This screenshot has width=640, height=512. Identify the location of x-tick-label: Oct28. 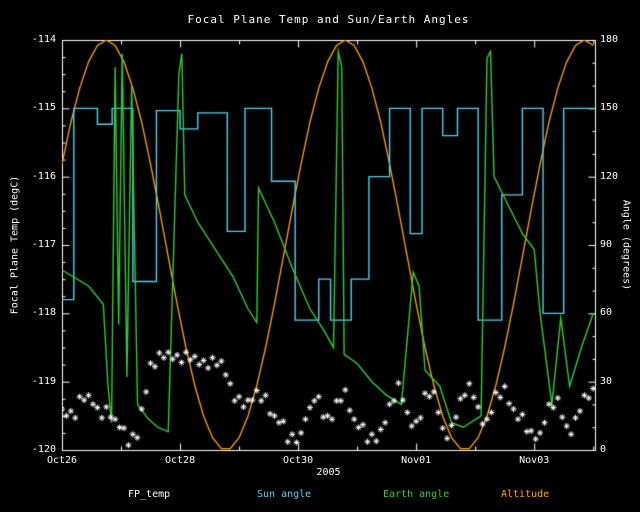
(180, 460).